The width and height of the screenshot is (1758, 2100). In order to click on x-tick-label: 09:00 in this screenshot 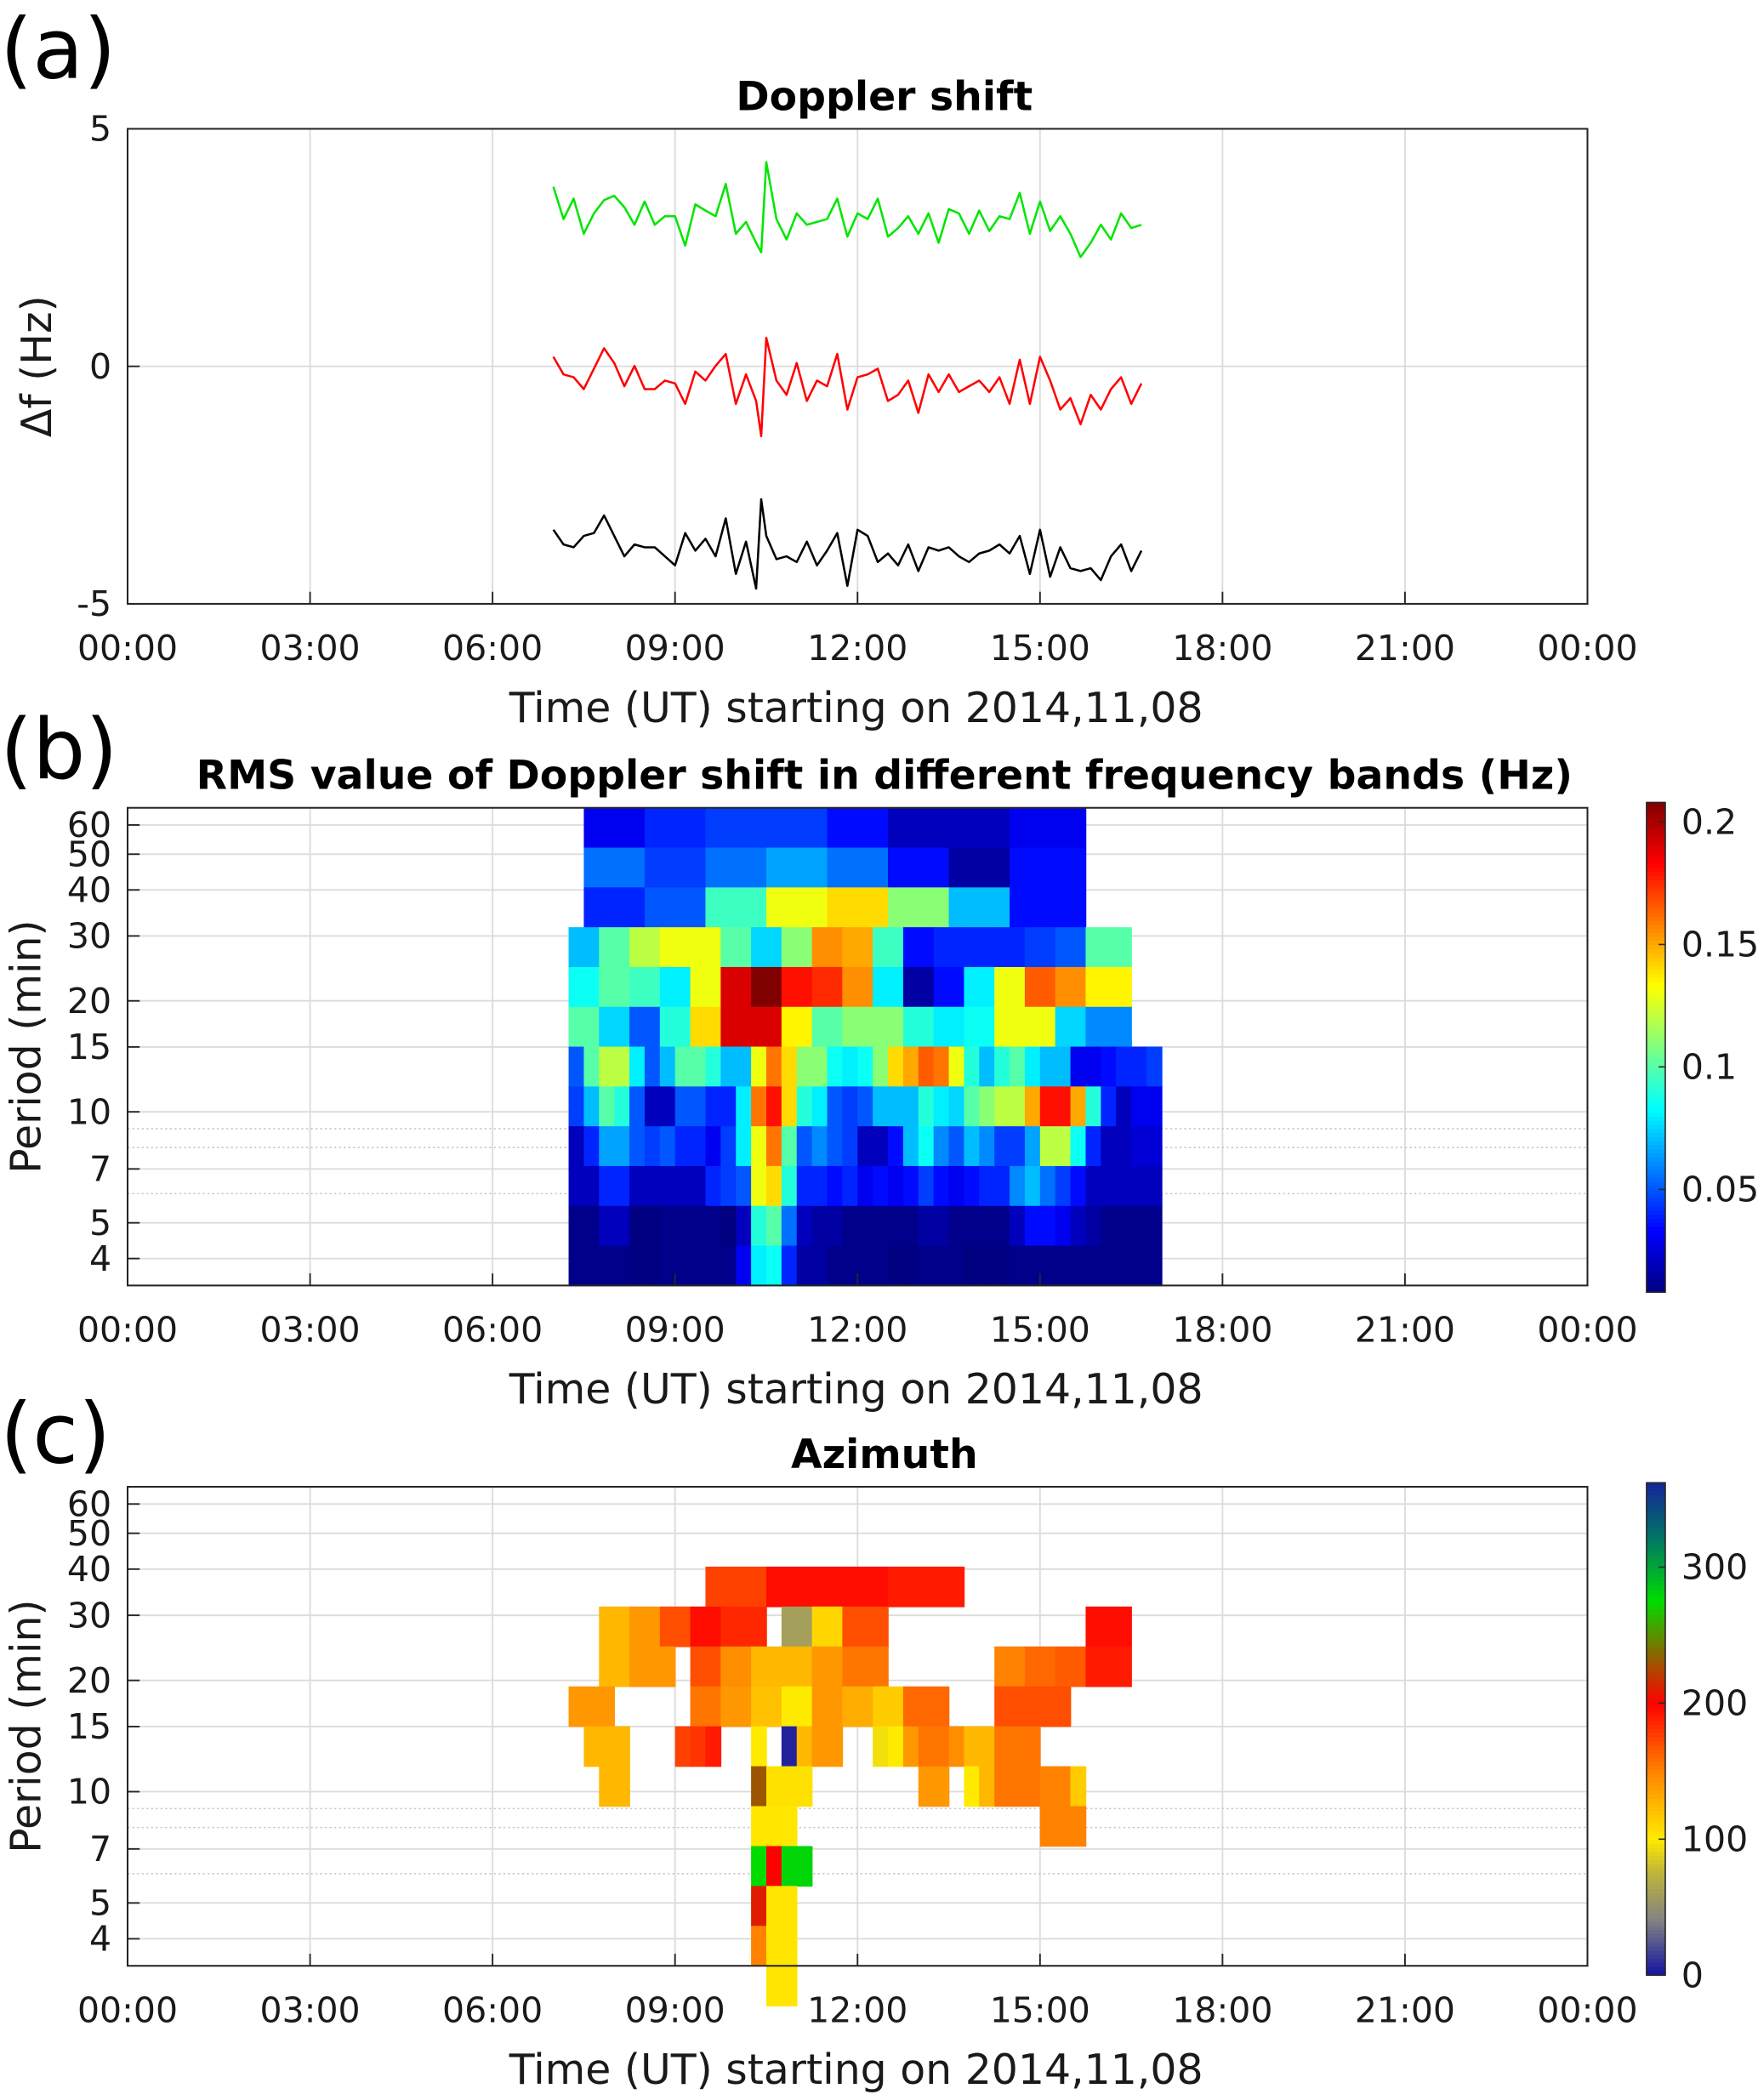, I will do `click(675, 2009)`.